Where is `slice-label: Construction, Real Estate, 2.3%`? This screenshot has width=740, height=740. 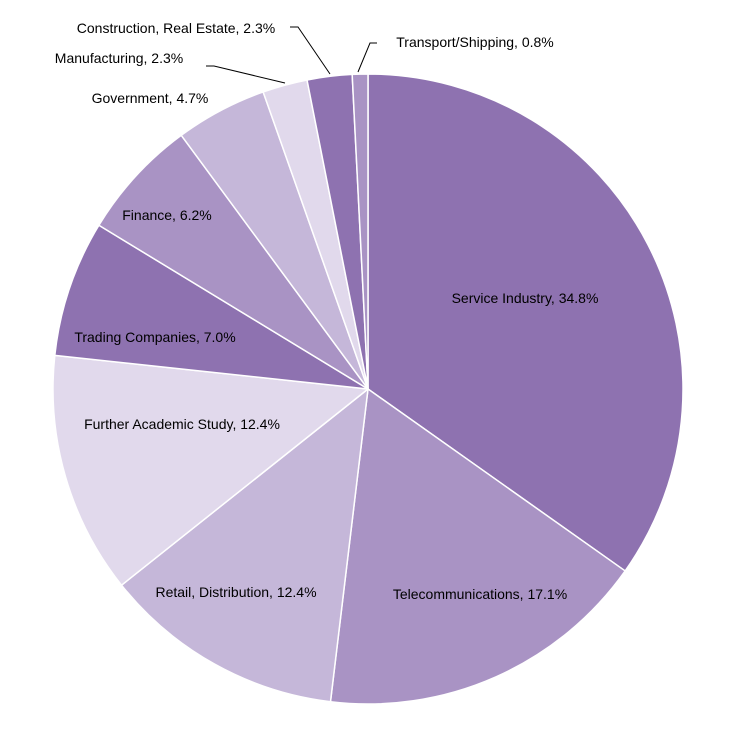 slice-label: Construction, Real Estate, 2.3% is located at coordinates (176, 28).